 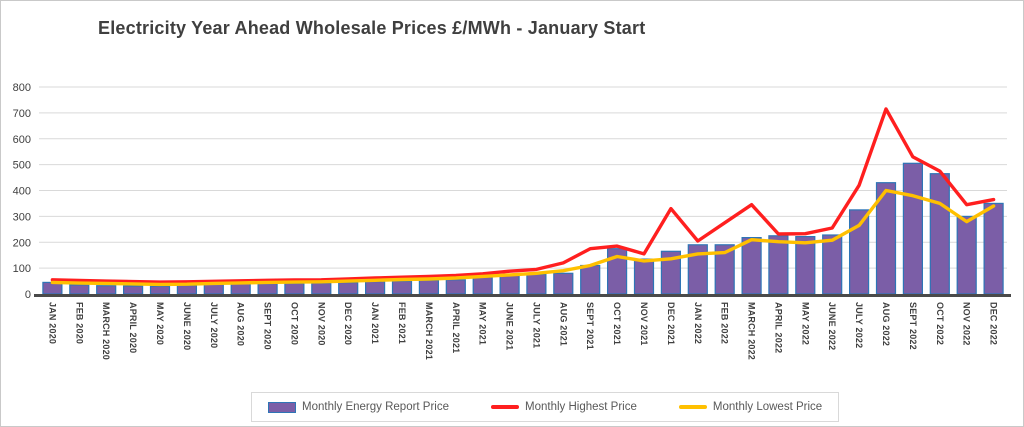 I want to click on svg-text: OCT 2022, so click(x=940, y=323).